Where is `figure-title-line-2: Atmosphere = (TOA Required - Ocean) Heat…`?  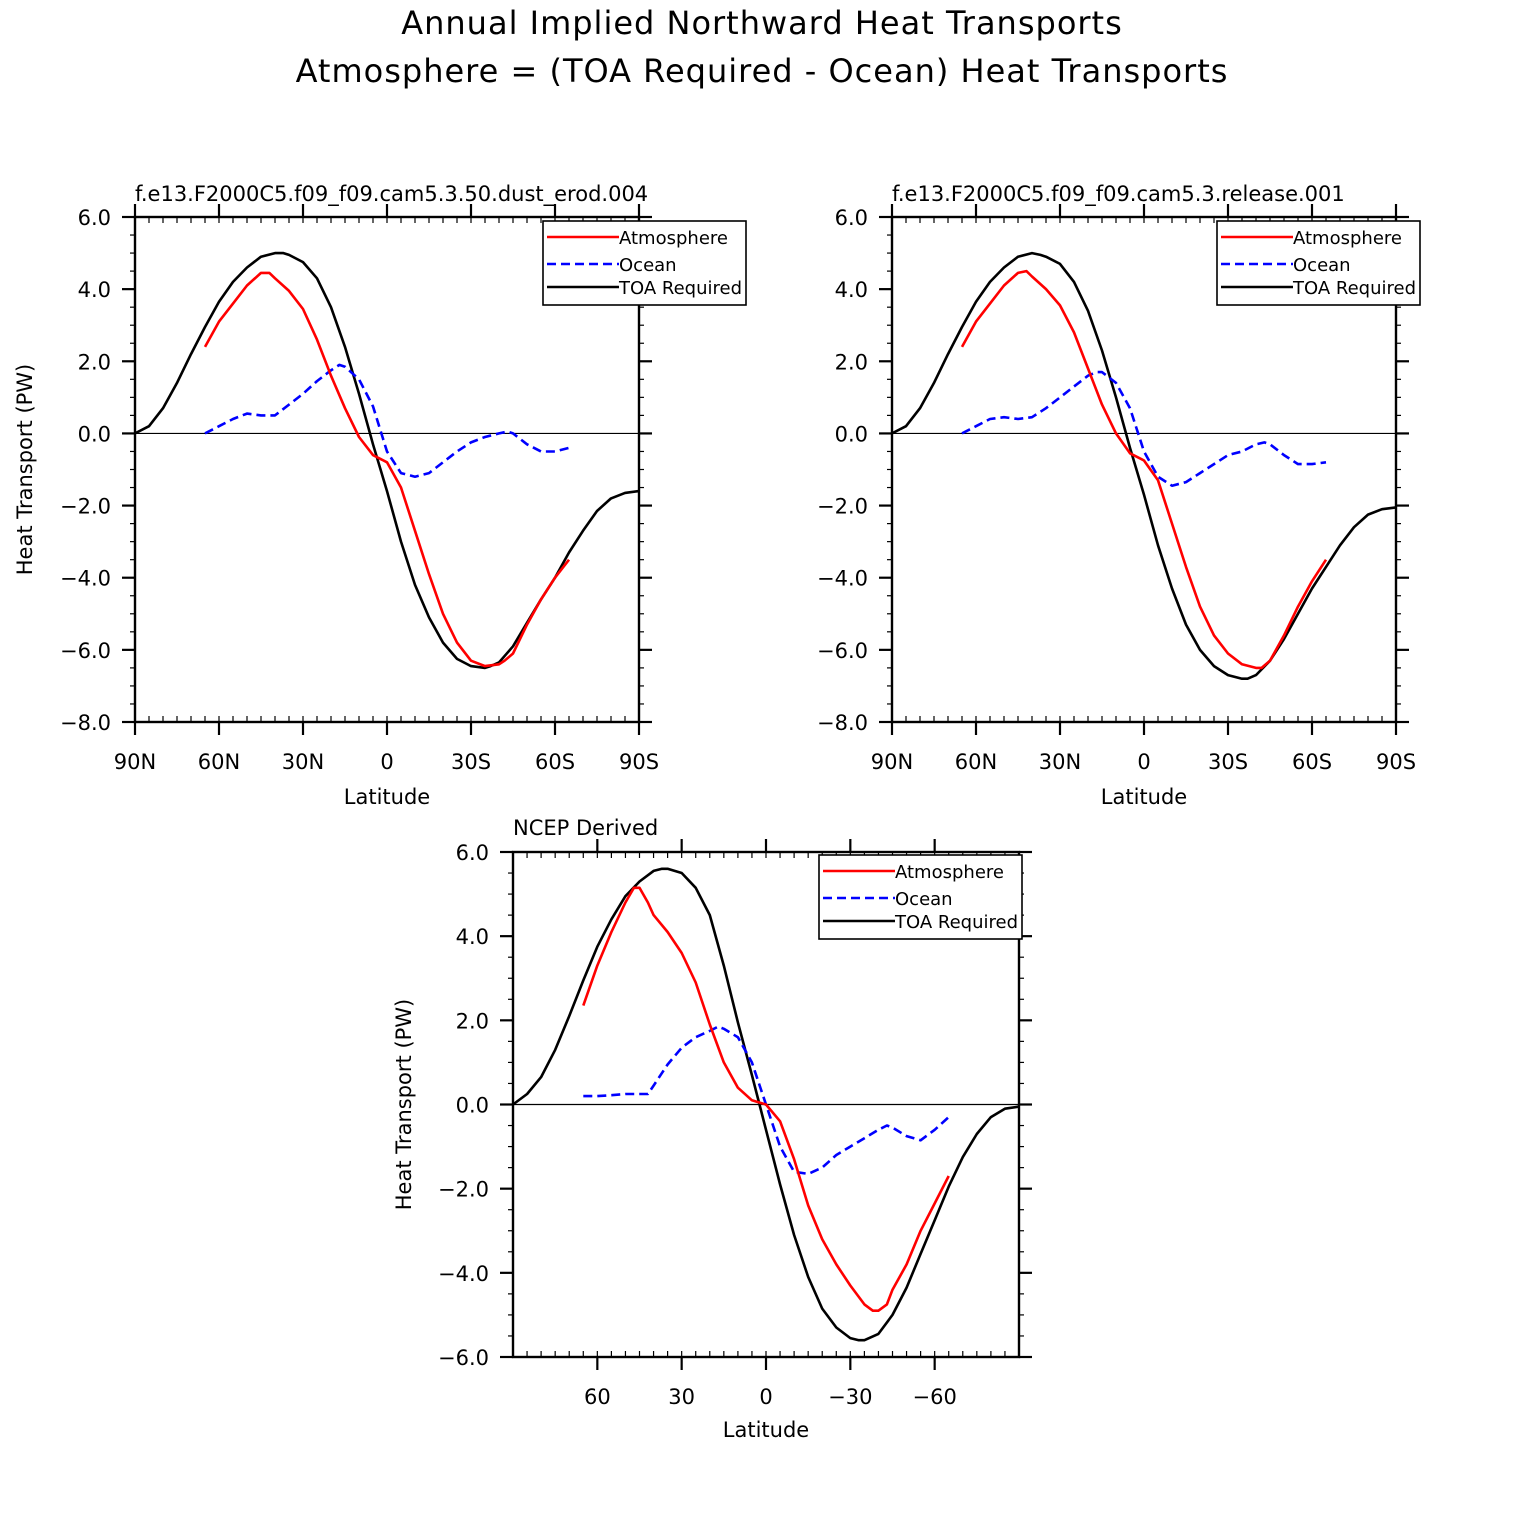 figure-title-line-2: Atmosphere = (TOA Required - Ocean) Heat… is located at coordinates (762, 71).